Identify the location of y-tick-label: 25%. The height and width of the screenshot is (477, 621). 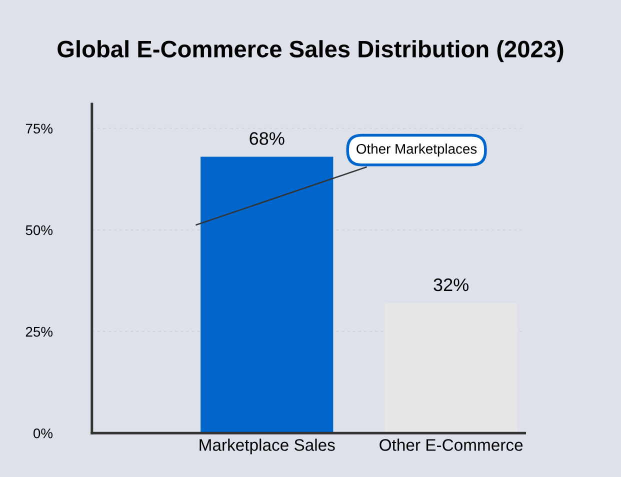
(39, 331).